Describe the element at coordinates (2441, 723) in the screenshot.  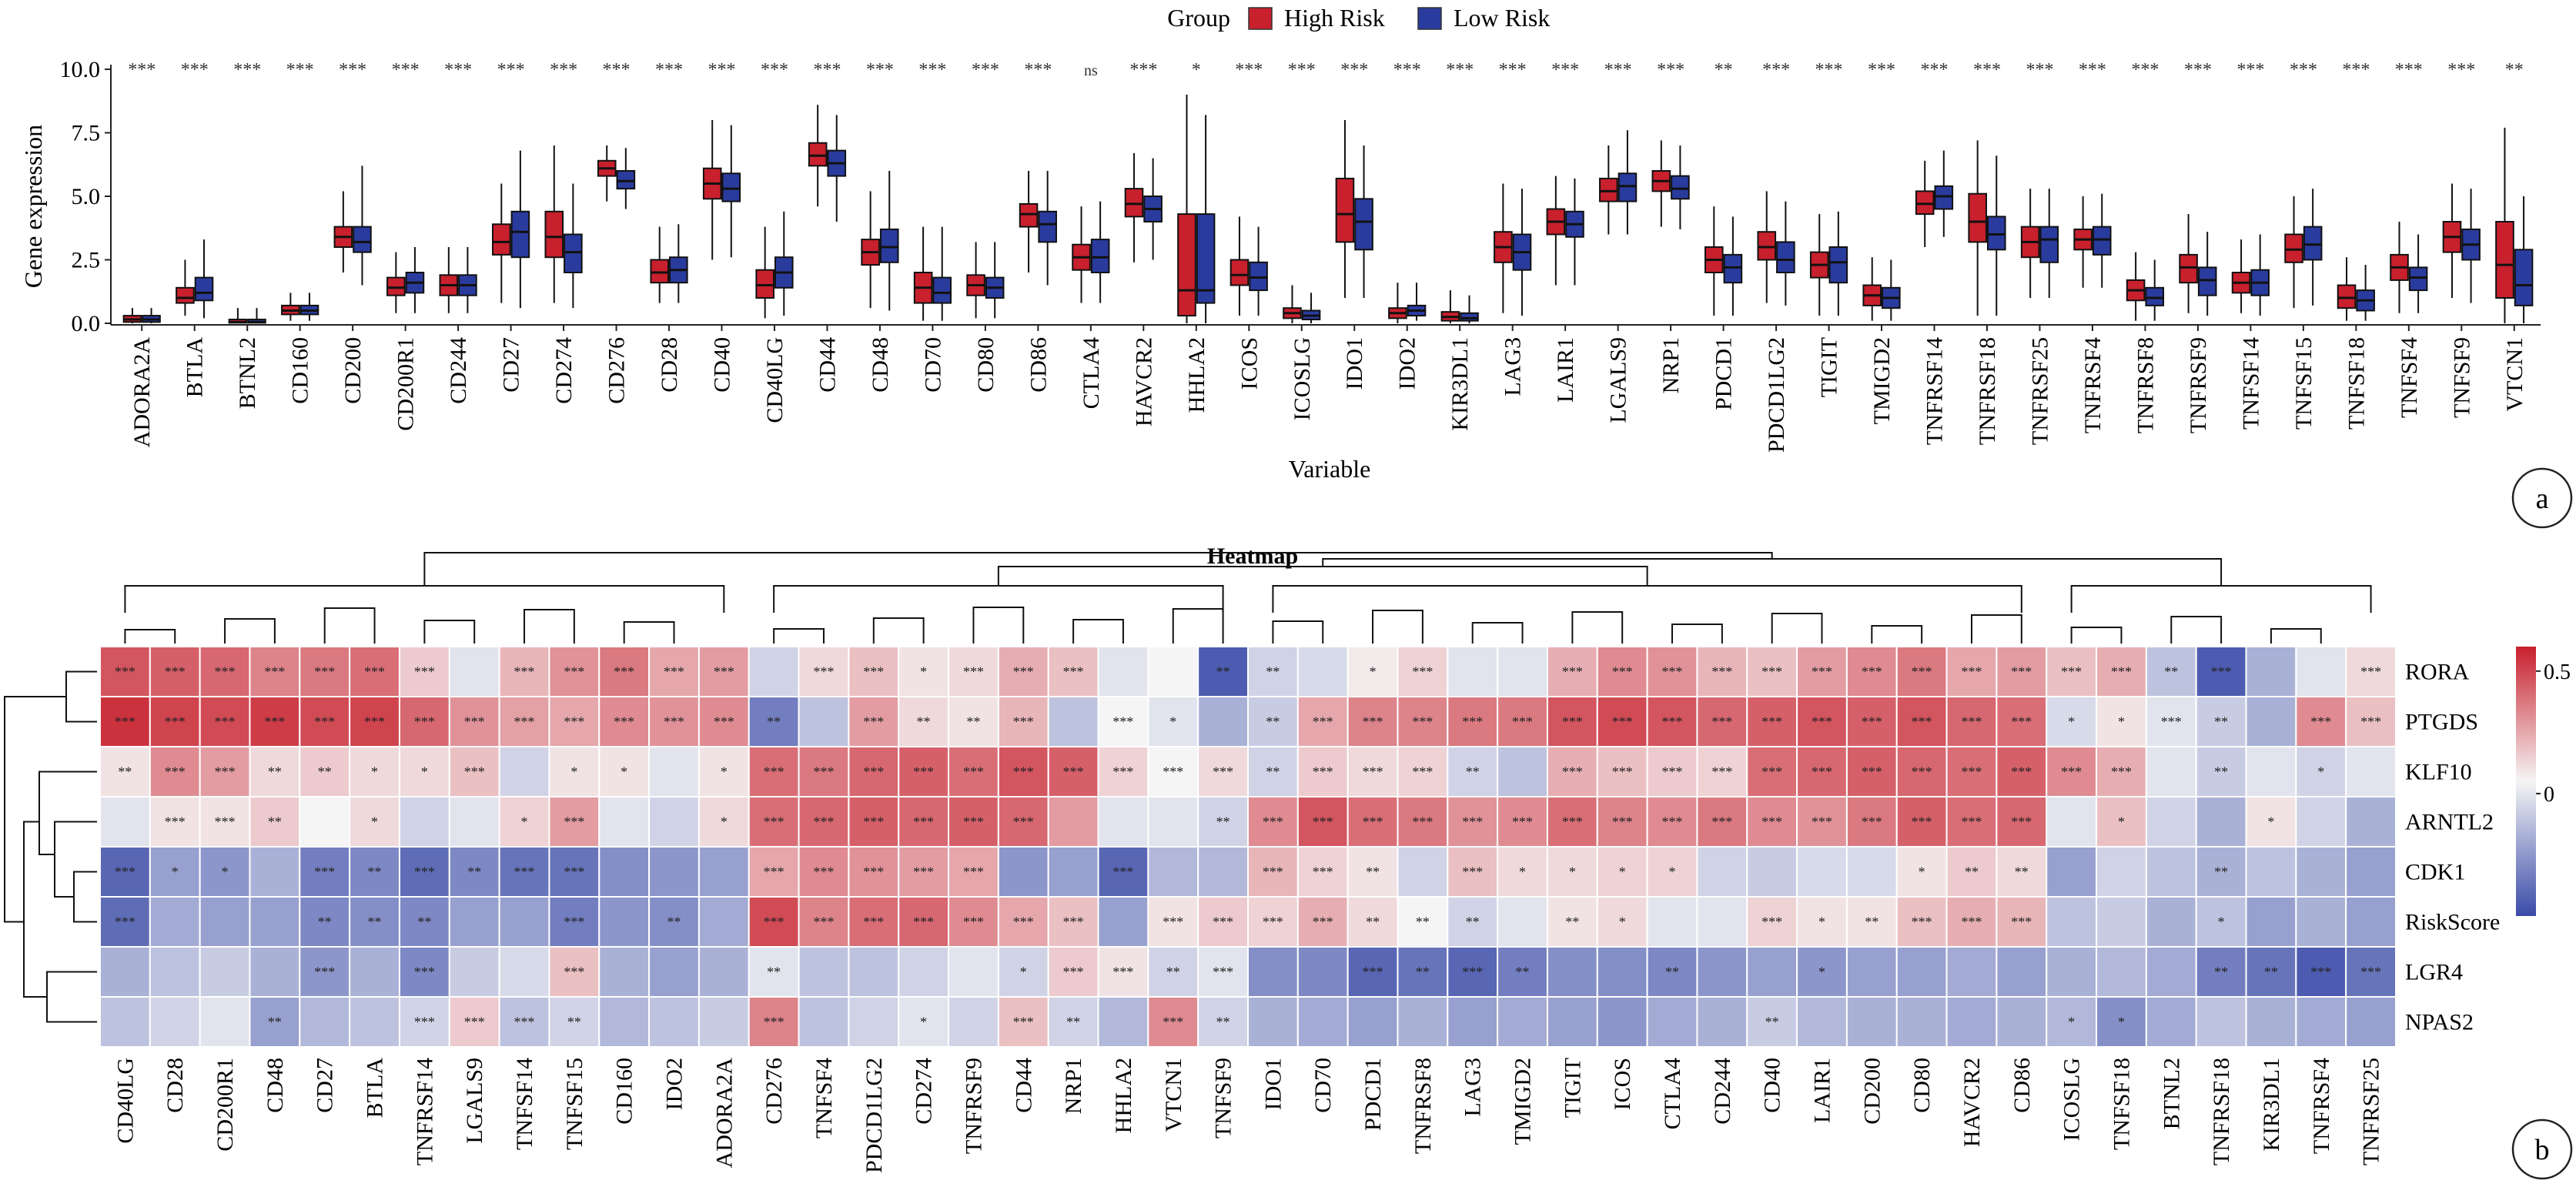
I see `heatmap-row-label: PTGDS` at that location.